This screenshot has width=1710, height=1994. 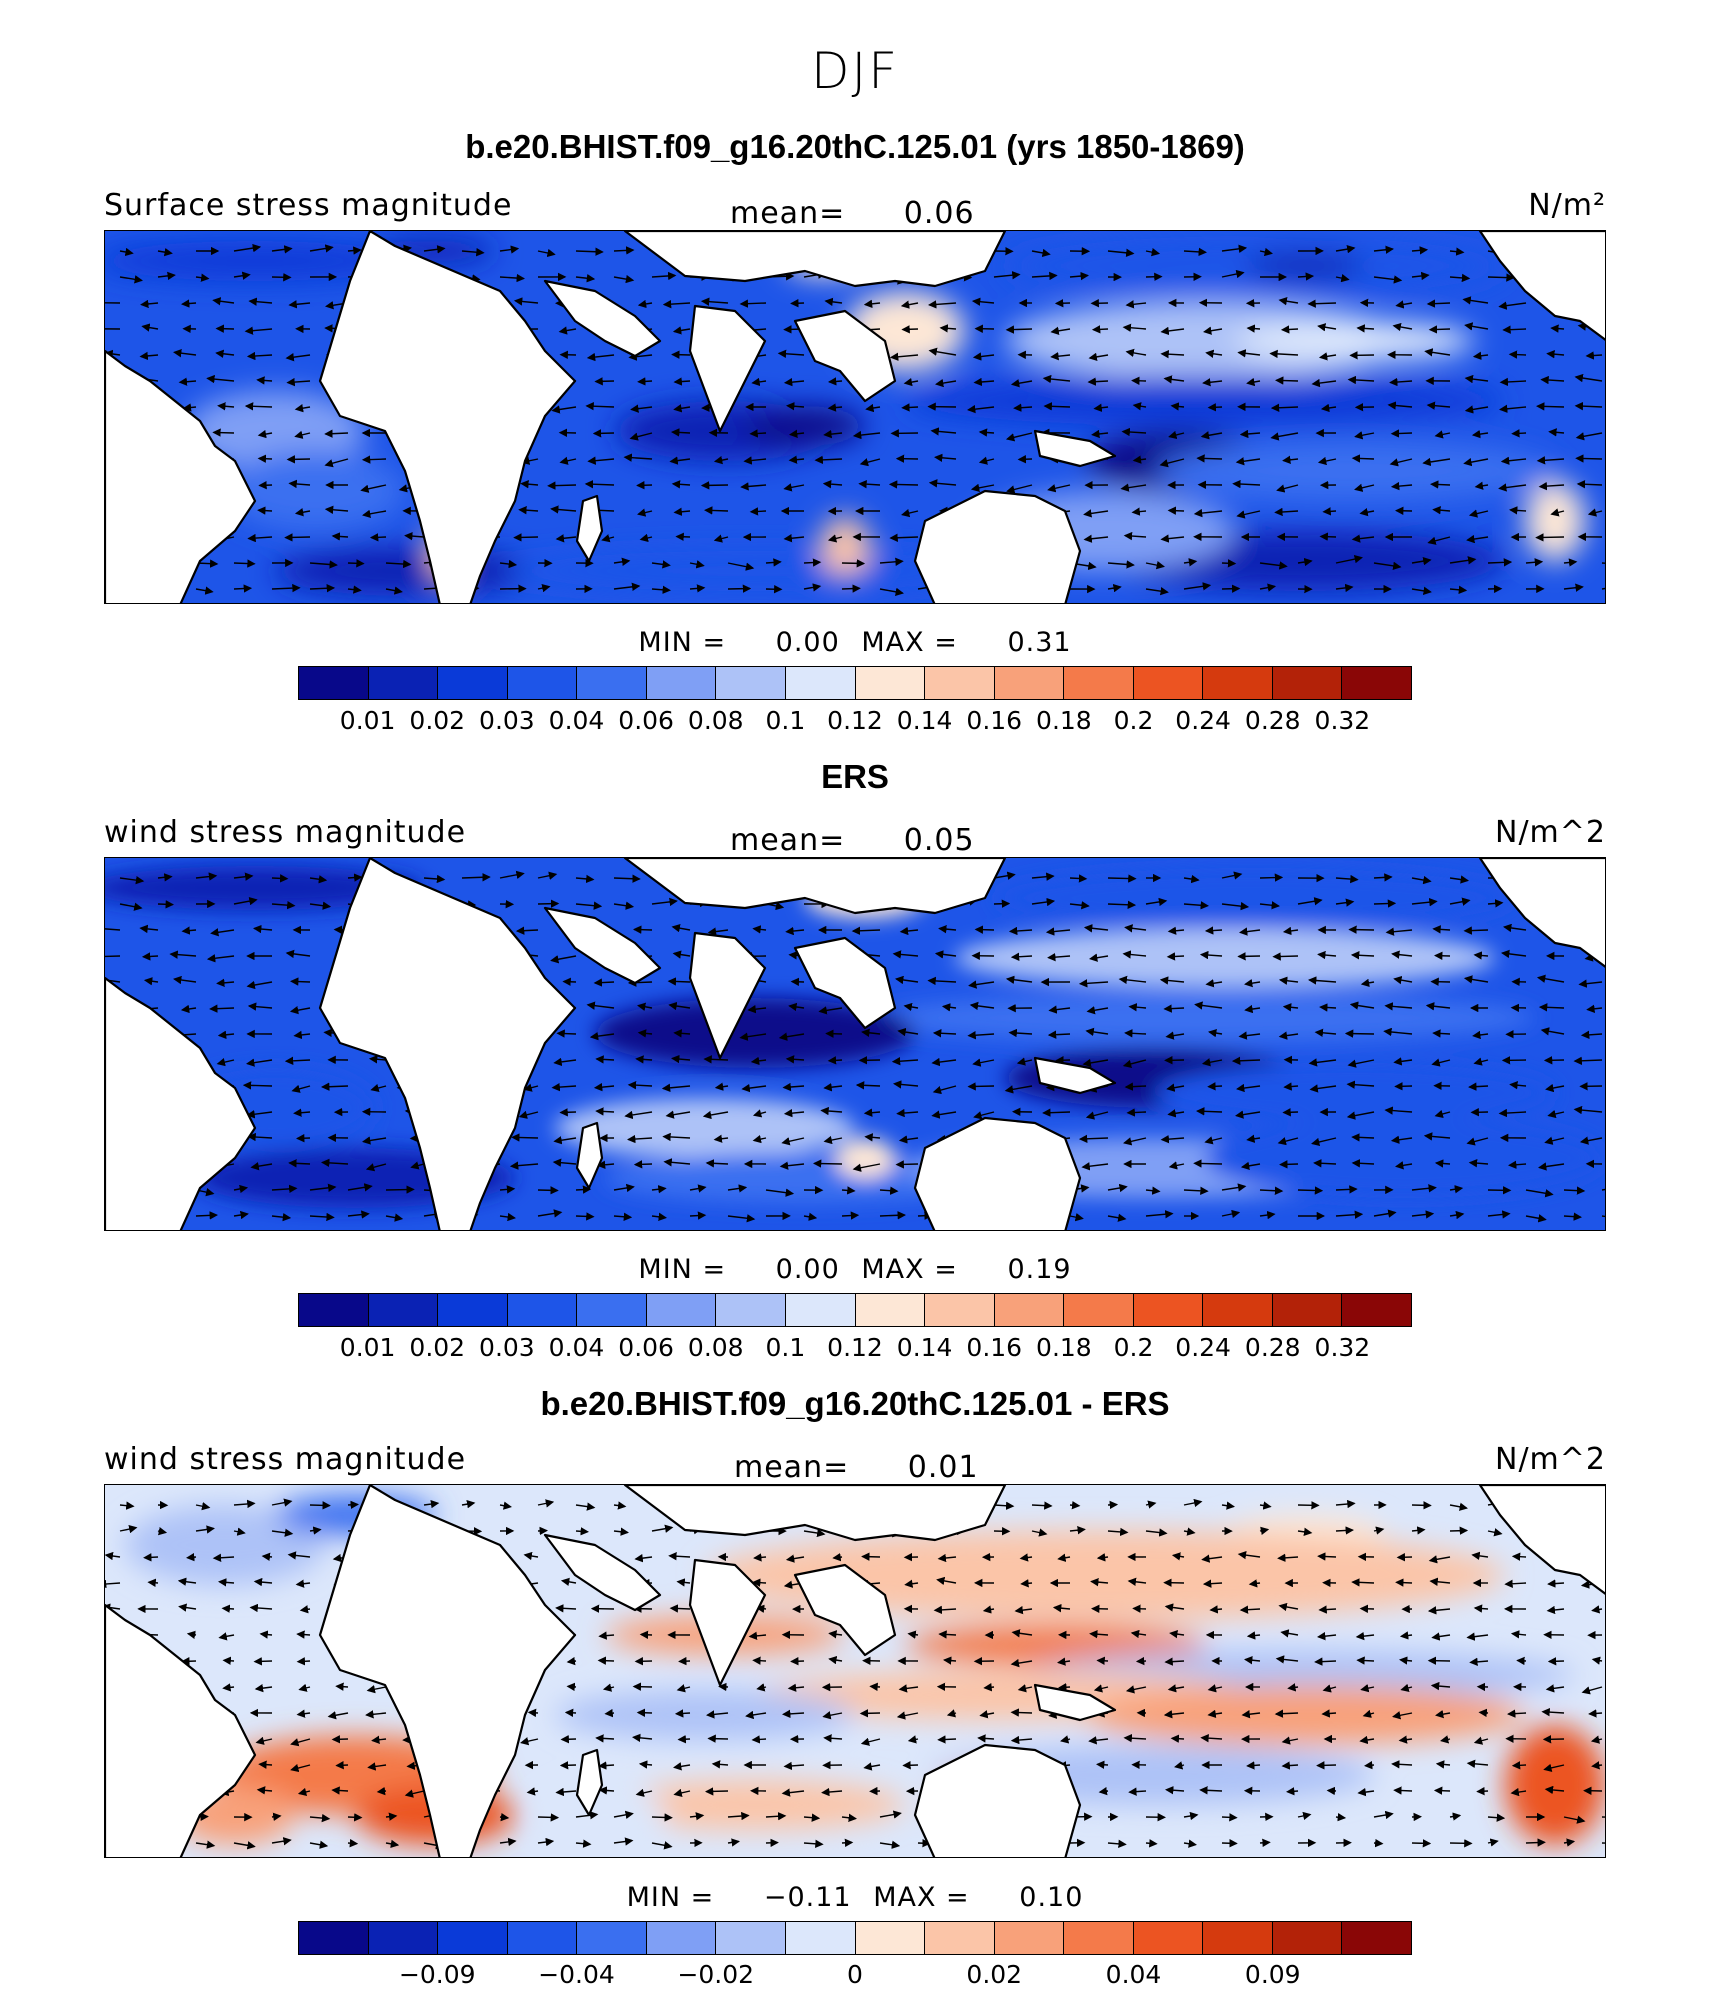 I want to click on colorbar-tick-label: 0.18, so click(x=1064, y=720).